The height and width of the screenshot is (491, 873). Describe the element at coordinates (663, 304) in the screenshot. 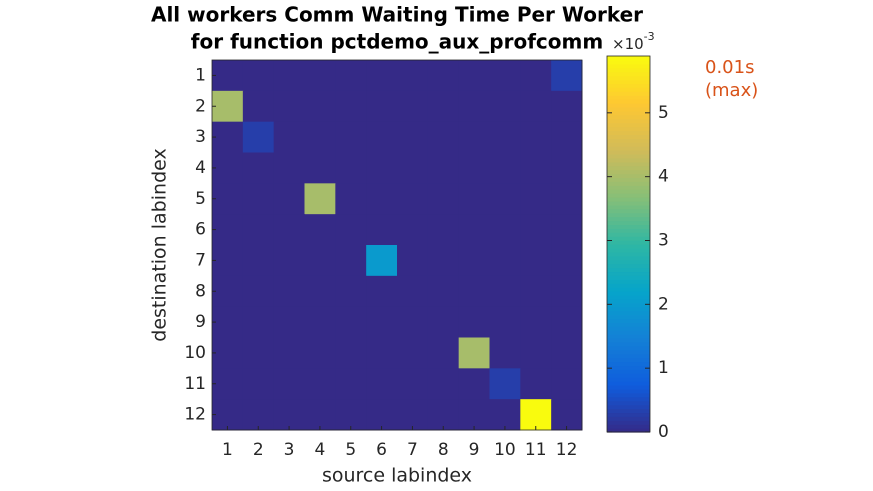

I see `colorbar-tick-label: 2` at that location.